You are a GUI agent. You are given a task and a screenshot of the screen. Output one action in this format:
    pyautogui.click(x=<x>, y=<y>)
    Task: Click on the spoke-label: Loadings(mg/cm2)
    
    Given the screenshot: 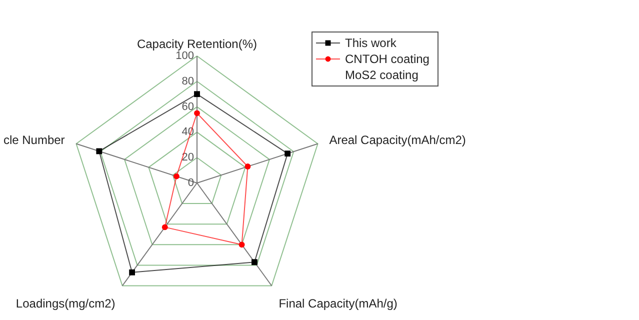 What is the action you would take?
    pyautogui.click(x=66, y=303)
    